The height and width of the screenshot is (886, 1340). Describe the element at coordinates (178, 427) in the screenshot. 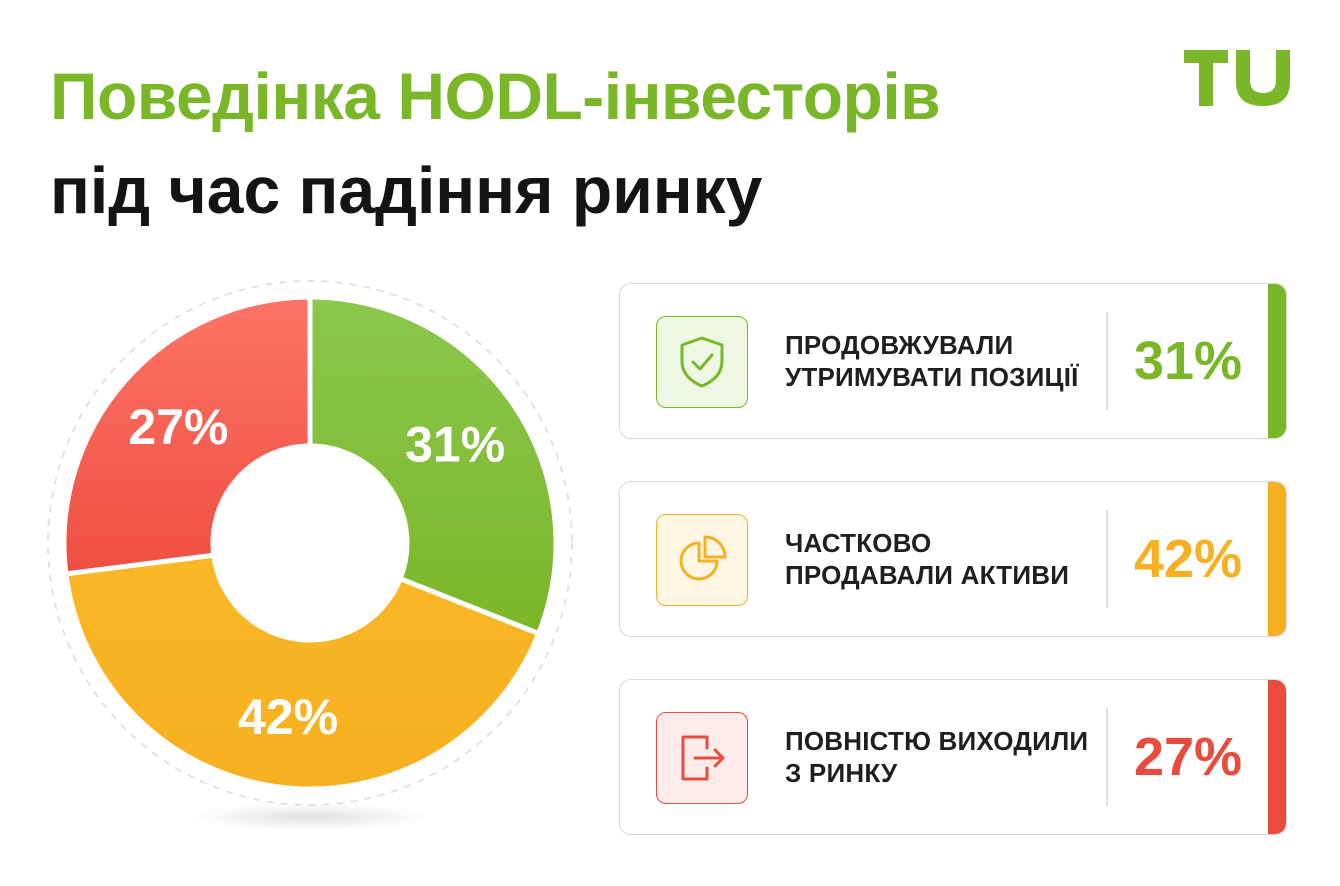

I see `donut-slice-label-3: 27%` at that location.